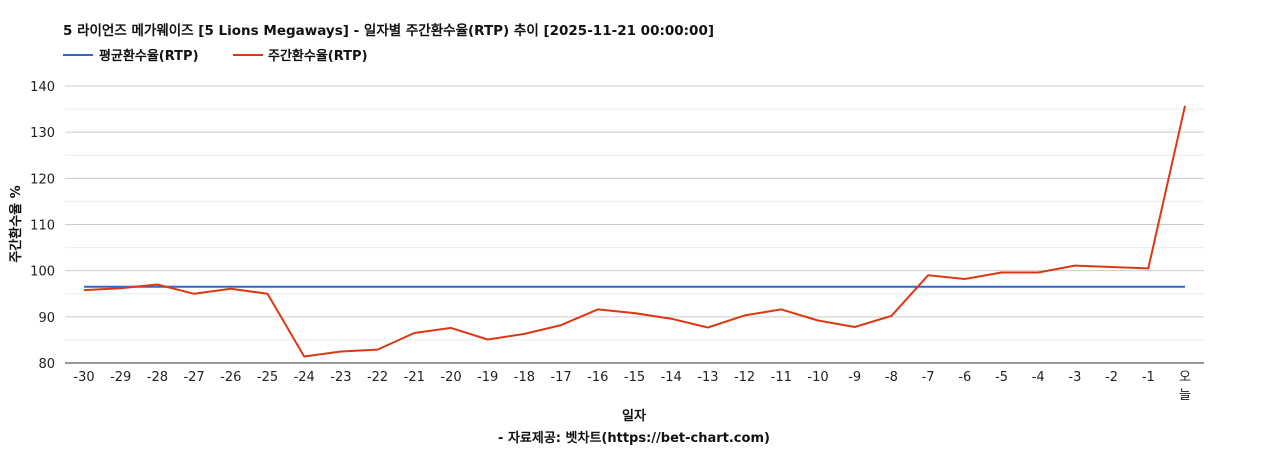  Describe the element at coordinates (450, 377) in the screenshot. I see `x-tick-label: -20` at that location.